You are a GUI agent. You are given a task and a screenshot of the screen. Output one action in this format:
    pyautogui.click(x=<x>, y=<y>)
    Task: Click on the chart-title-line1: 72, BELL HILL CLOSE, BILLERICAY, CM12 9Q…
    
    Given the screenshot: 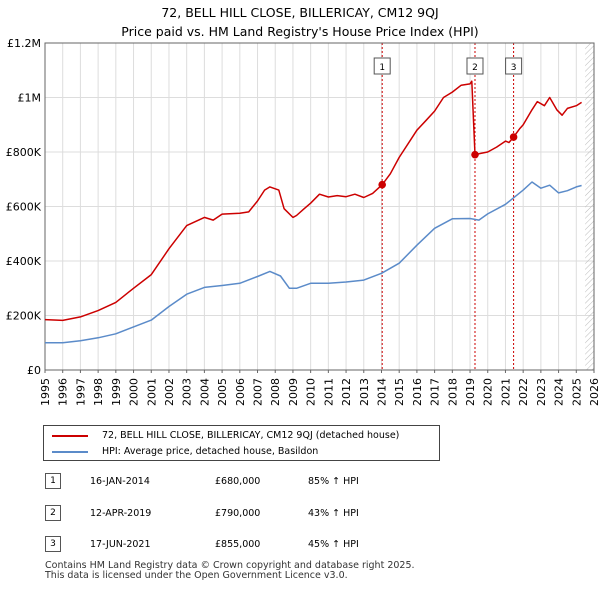 What is the action you would take?
    pyautogui.click(x=300, y=12)
    